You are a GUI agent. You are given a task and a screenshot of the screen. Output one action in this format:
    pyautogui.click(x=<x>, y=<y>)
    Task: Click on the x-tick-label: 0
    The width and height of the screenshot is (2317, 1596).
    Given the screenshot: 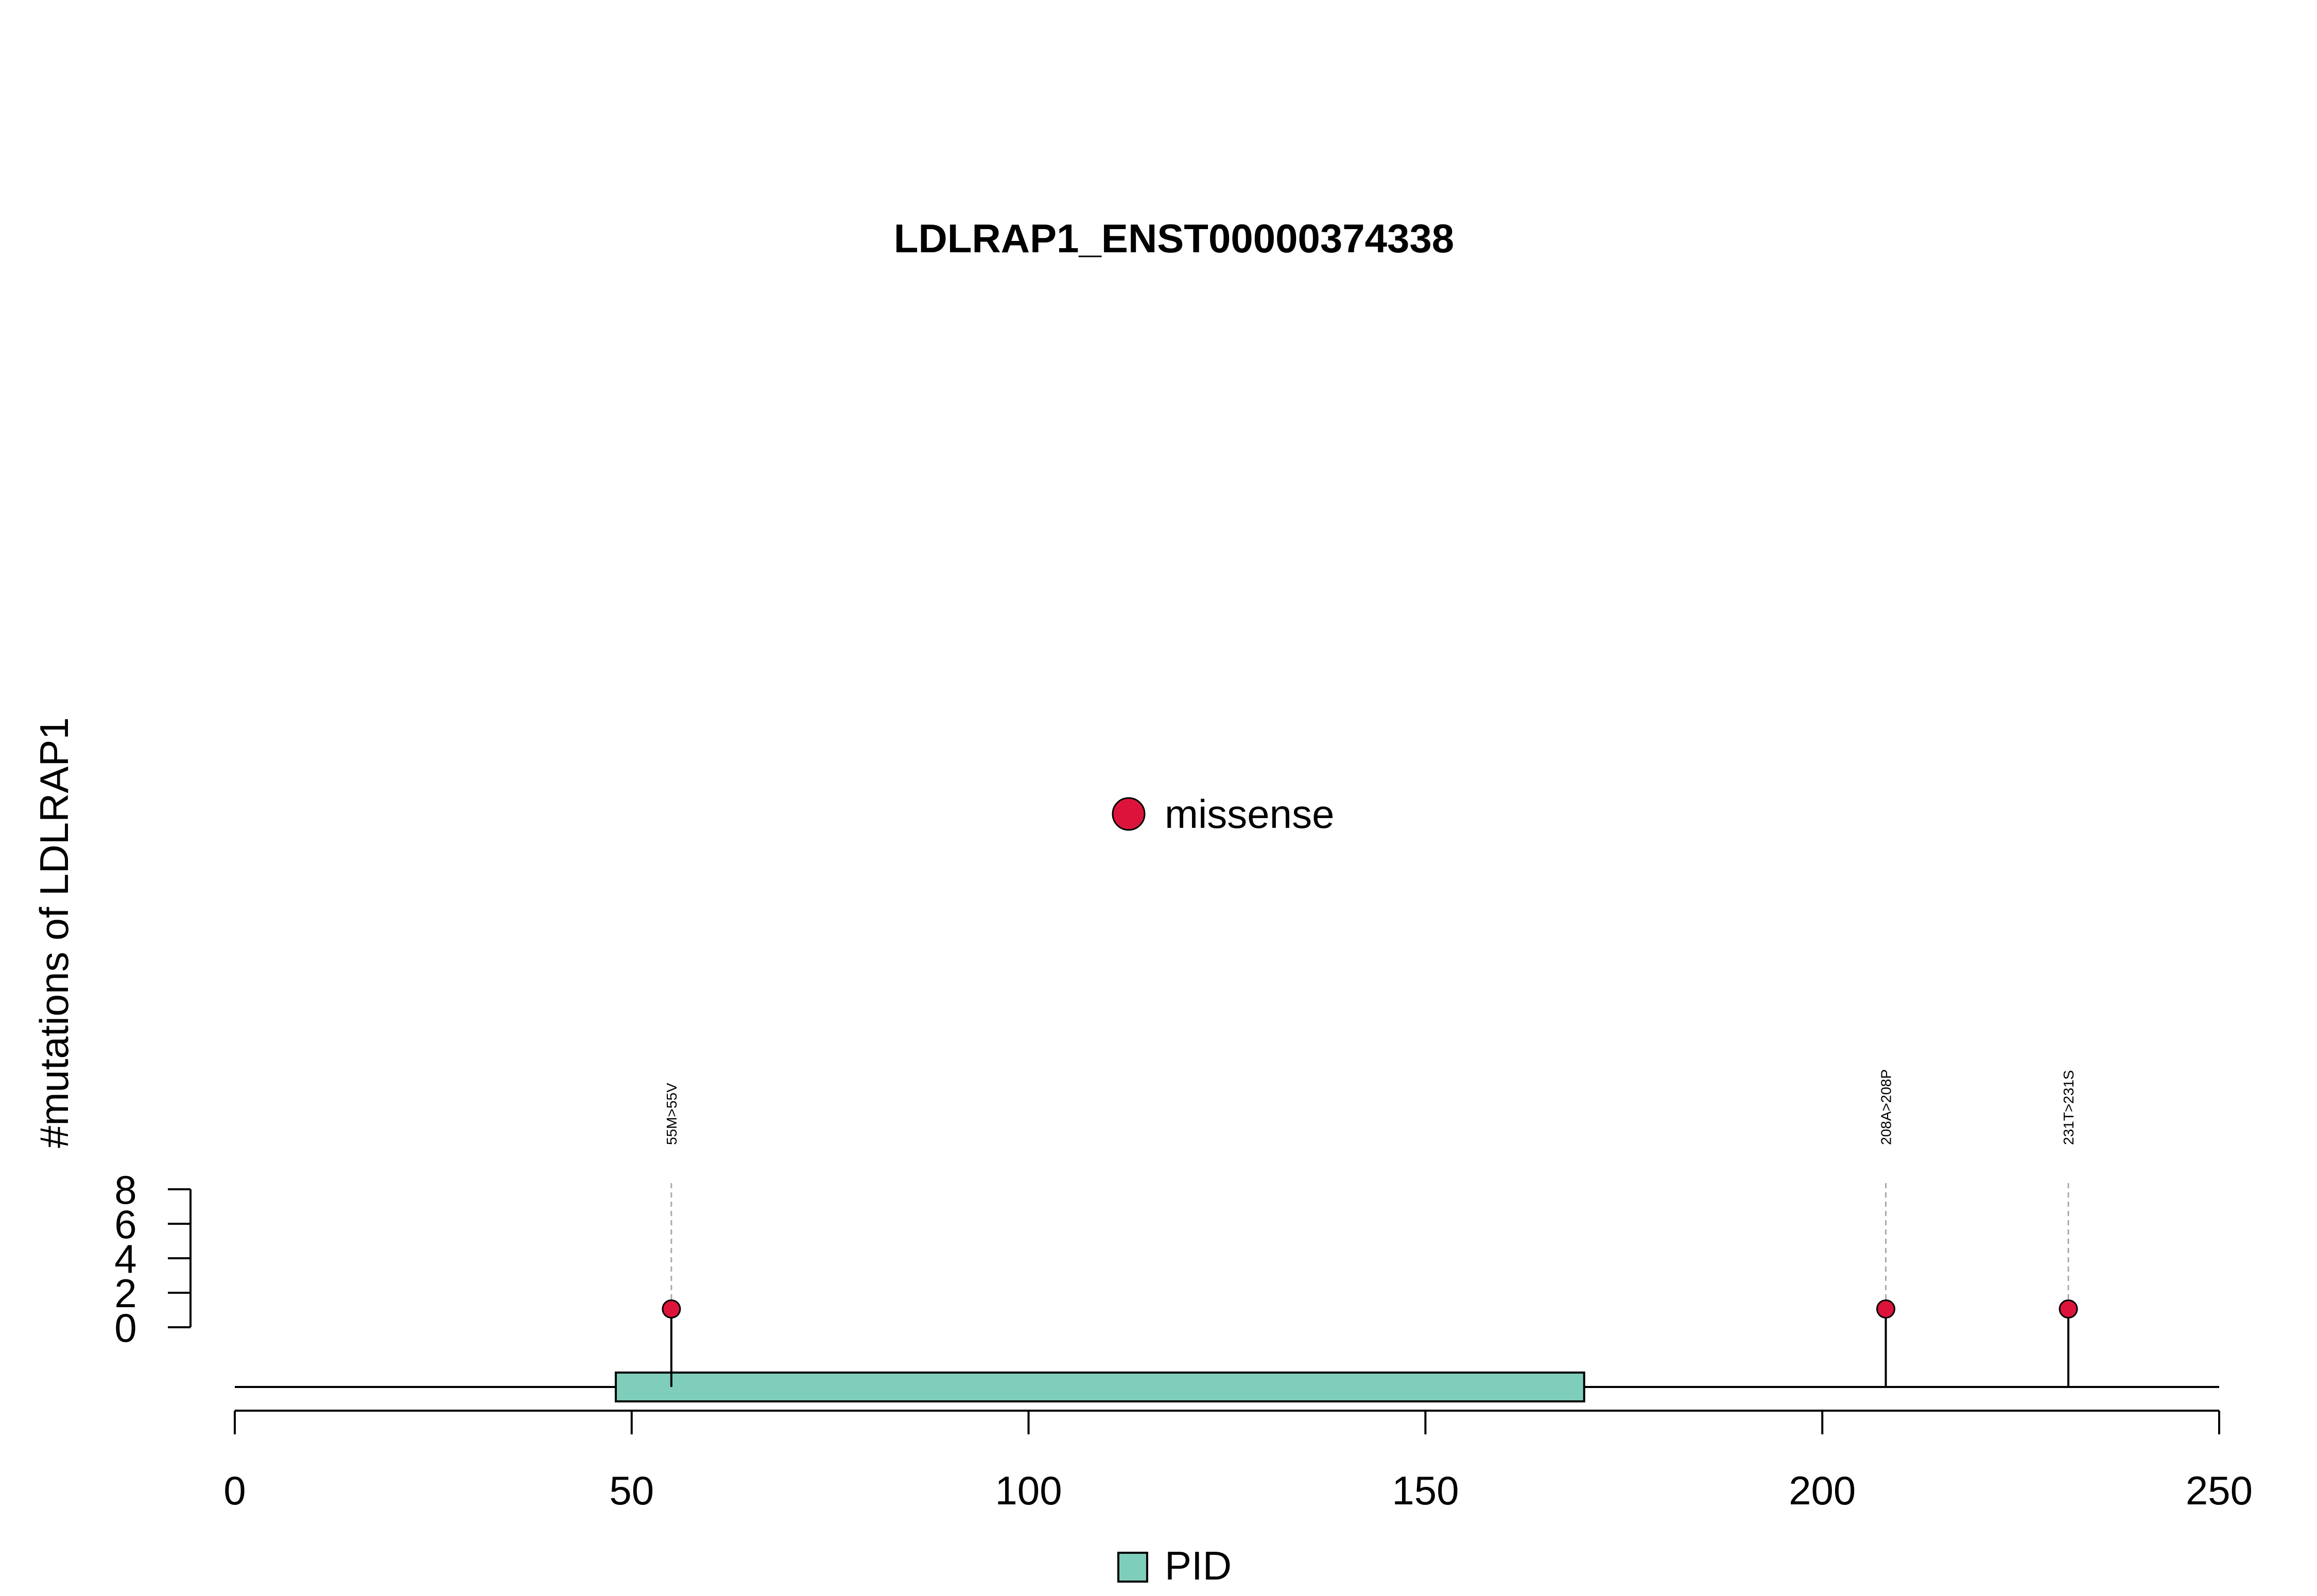 What is the action you would take?
    pyautogui.click(x=234, y=1490)
    